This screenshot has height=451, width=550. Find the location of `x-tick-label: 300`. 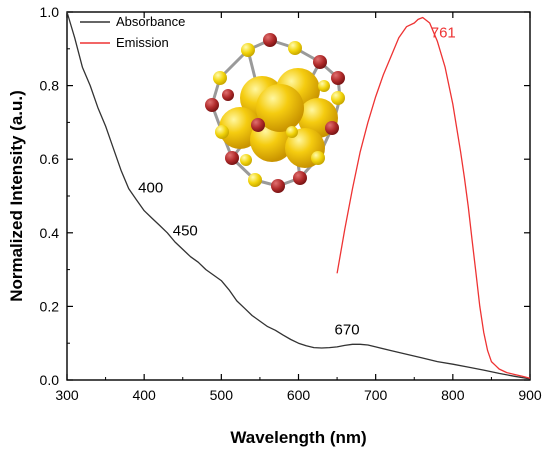

x-tick-label: 300 is located at coordinates (67, 395).